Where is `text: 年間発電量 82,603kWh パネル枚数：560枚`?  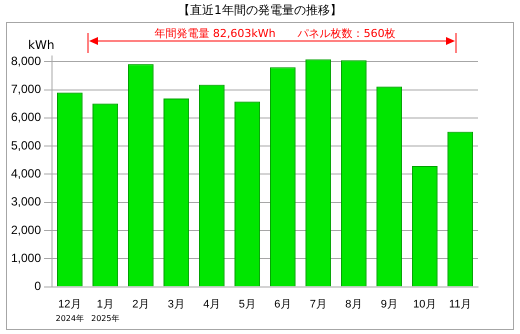 text: 年間発電量 82,603kWh パネル枚数：560枚 is located at coordinates (275, 33).